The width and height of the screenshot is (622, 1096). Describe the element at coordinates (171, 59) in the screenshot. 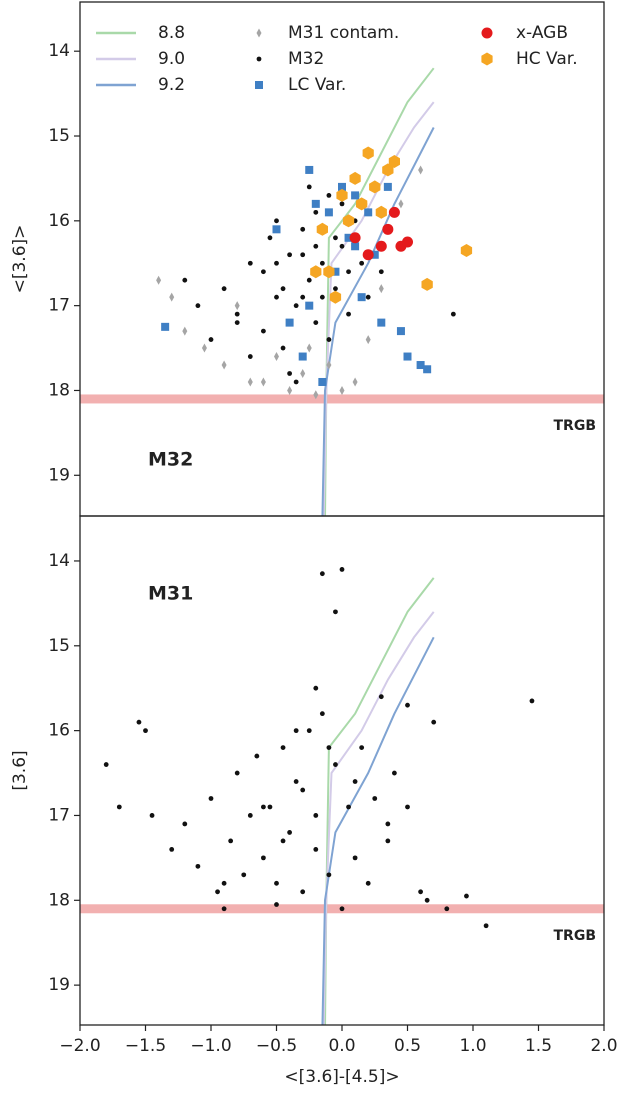

I see `legend-label: 9.0` at that location.